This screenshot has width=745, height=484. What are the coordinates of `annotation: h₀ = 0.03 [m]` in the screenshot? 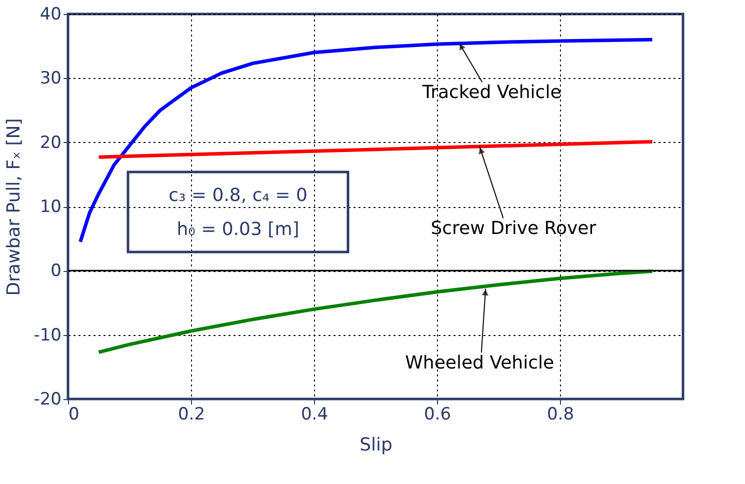 It's located at (238, 229).